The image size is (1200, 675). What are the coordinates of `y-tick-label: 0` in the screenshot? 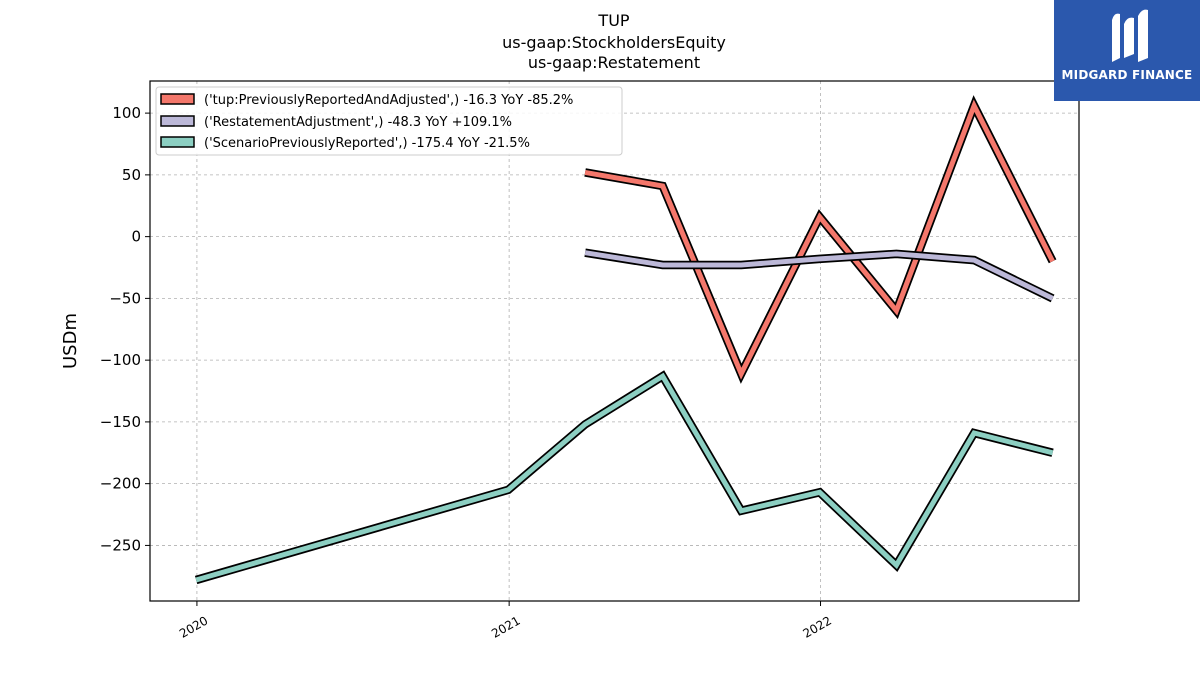 It's located at (136, 237).